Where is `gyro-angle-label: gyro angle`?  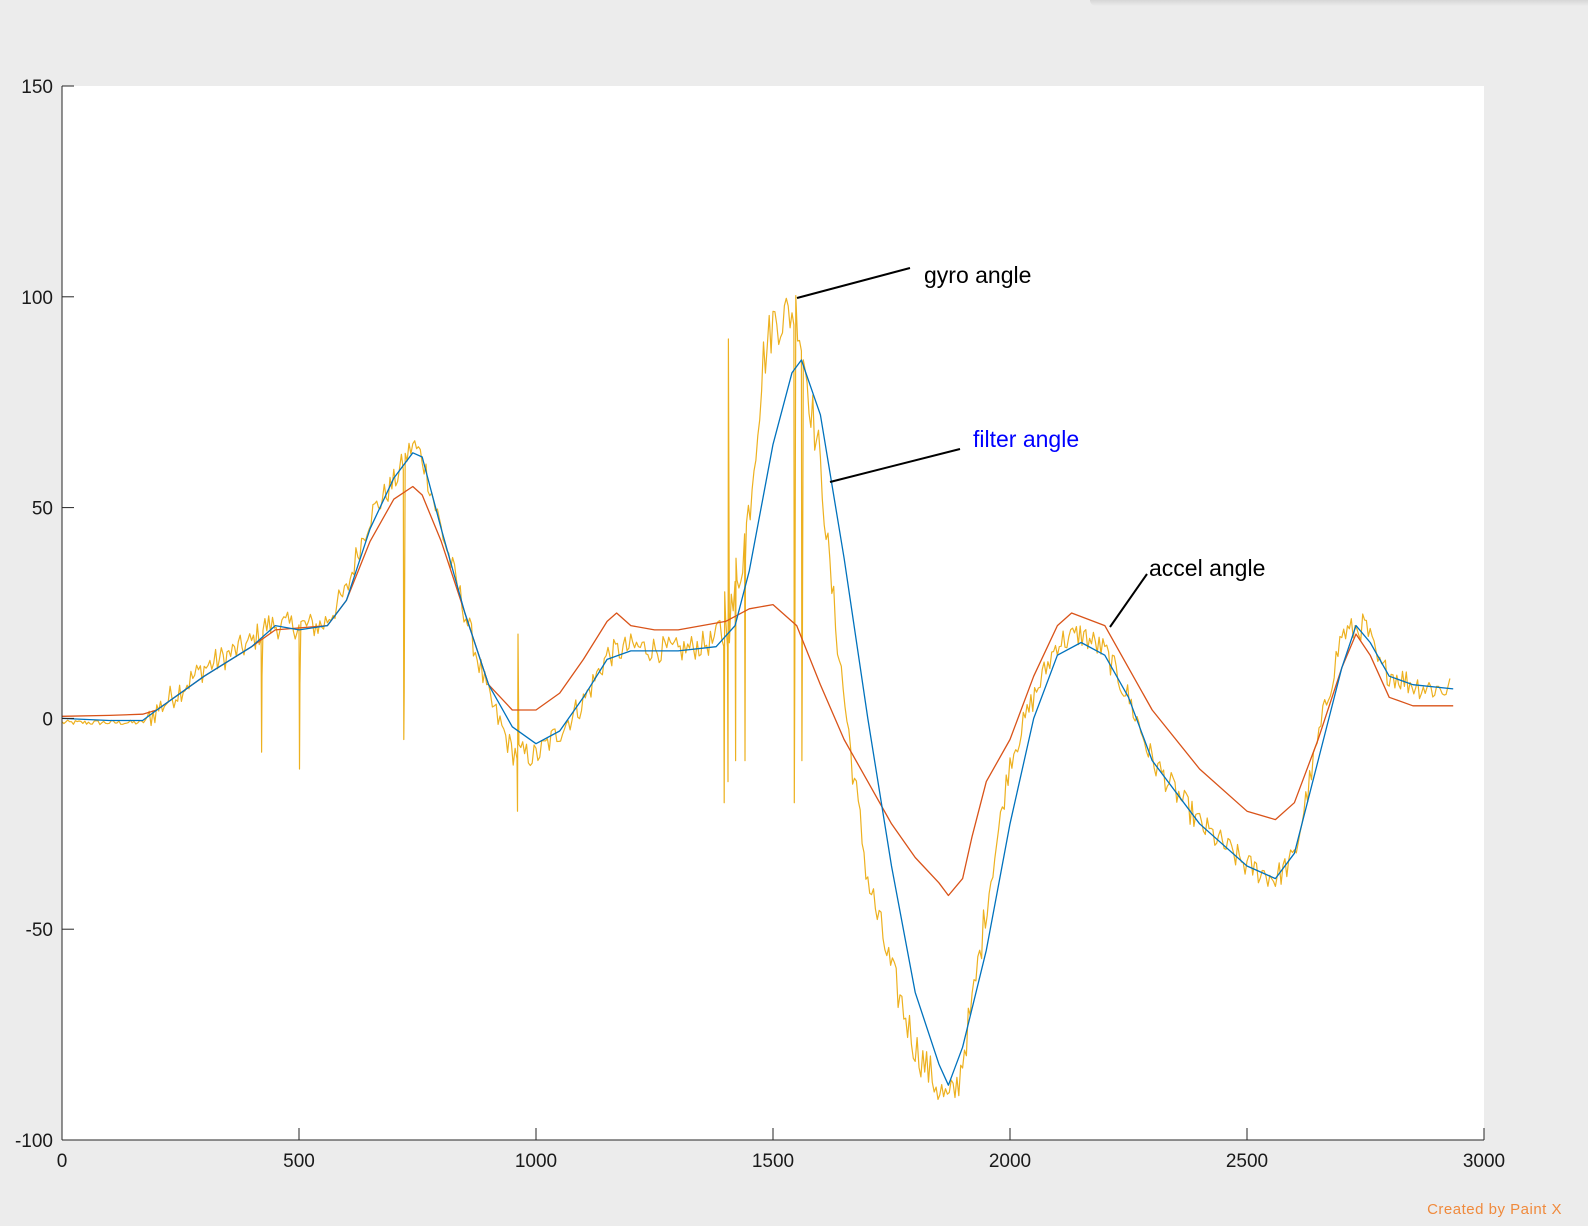 gyro-angle-label: gyro angle is located at coordinates (977, 275).